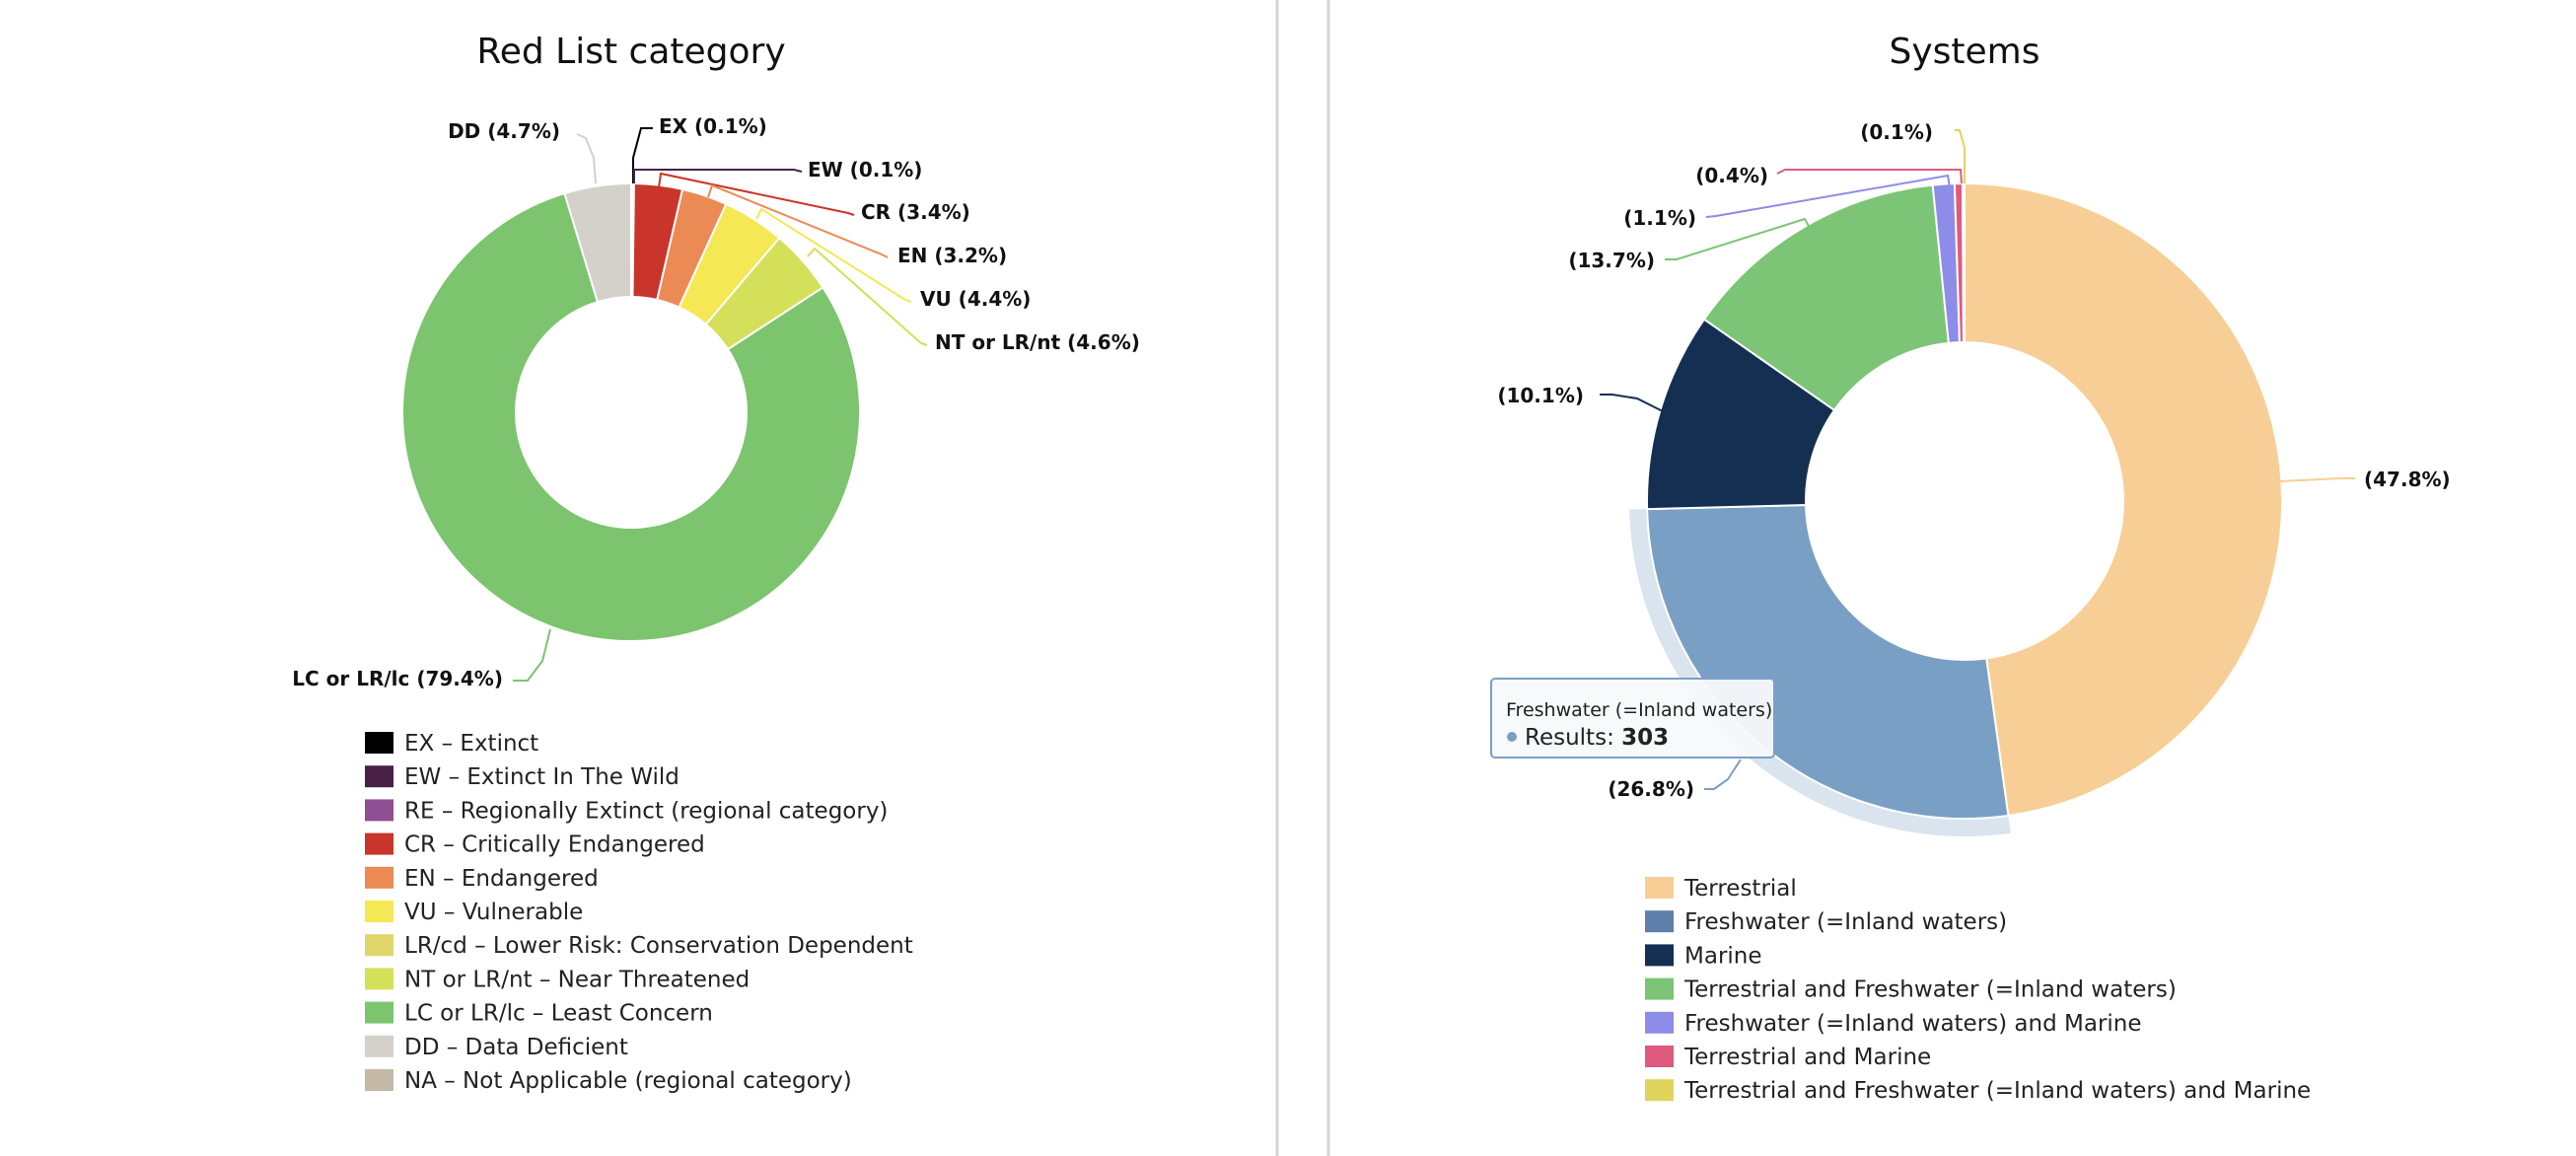  What do you see at coordinates (1703, 956) in the screenshot?
I see `legend-item-marine: Marine` at bounding box center [1703, 956].